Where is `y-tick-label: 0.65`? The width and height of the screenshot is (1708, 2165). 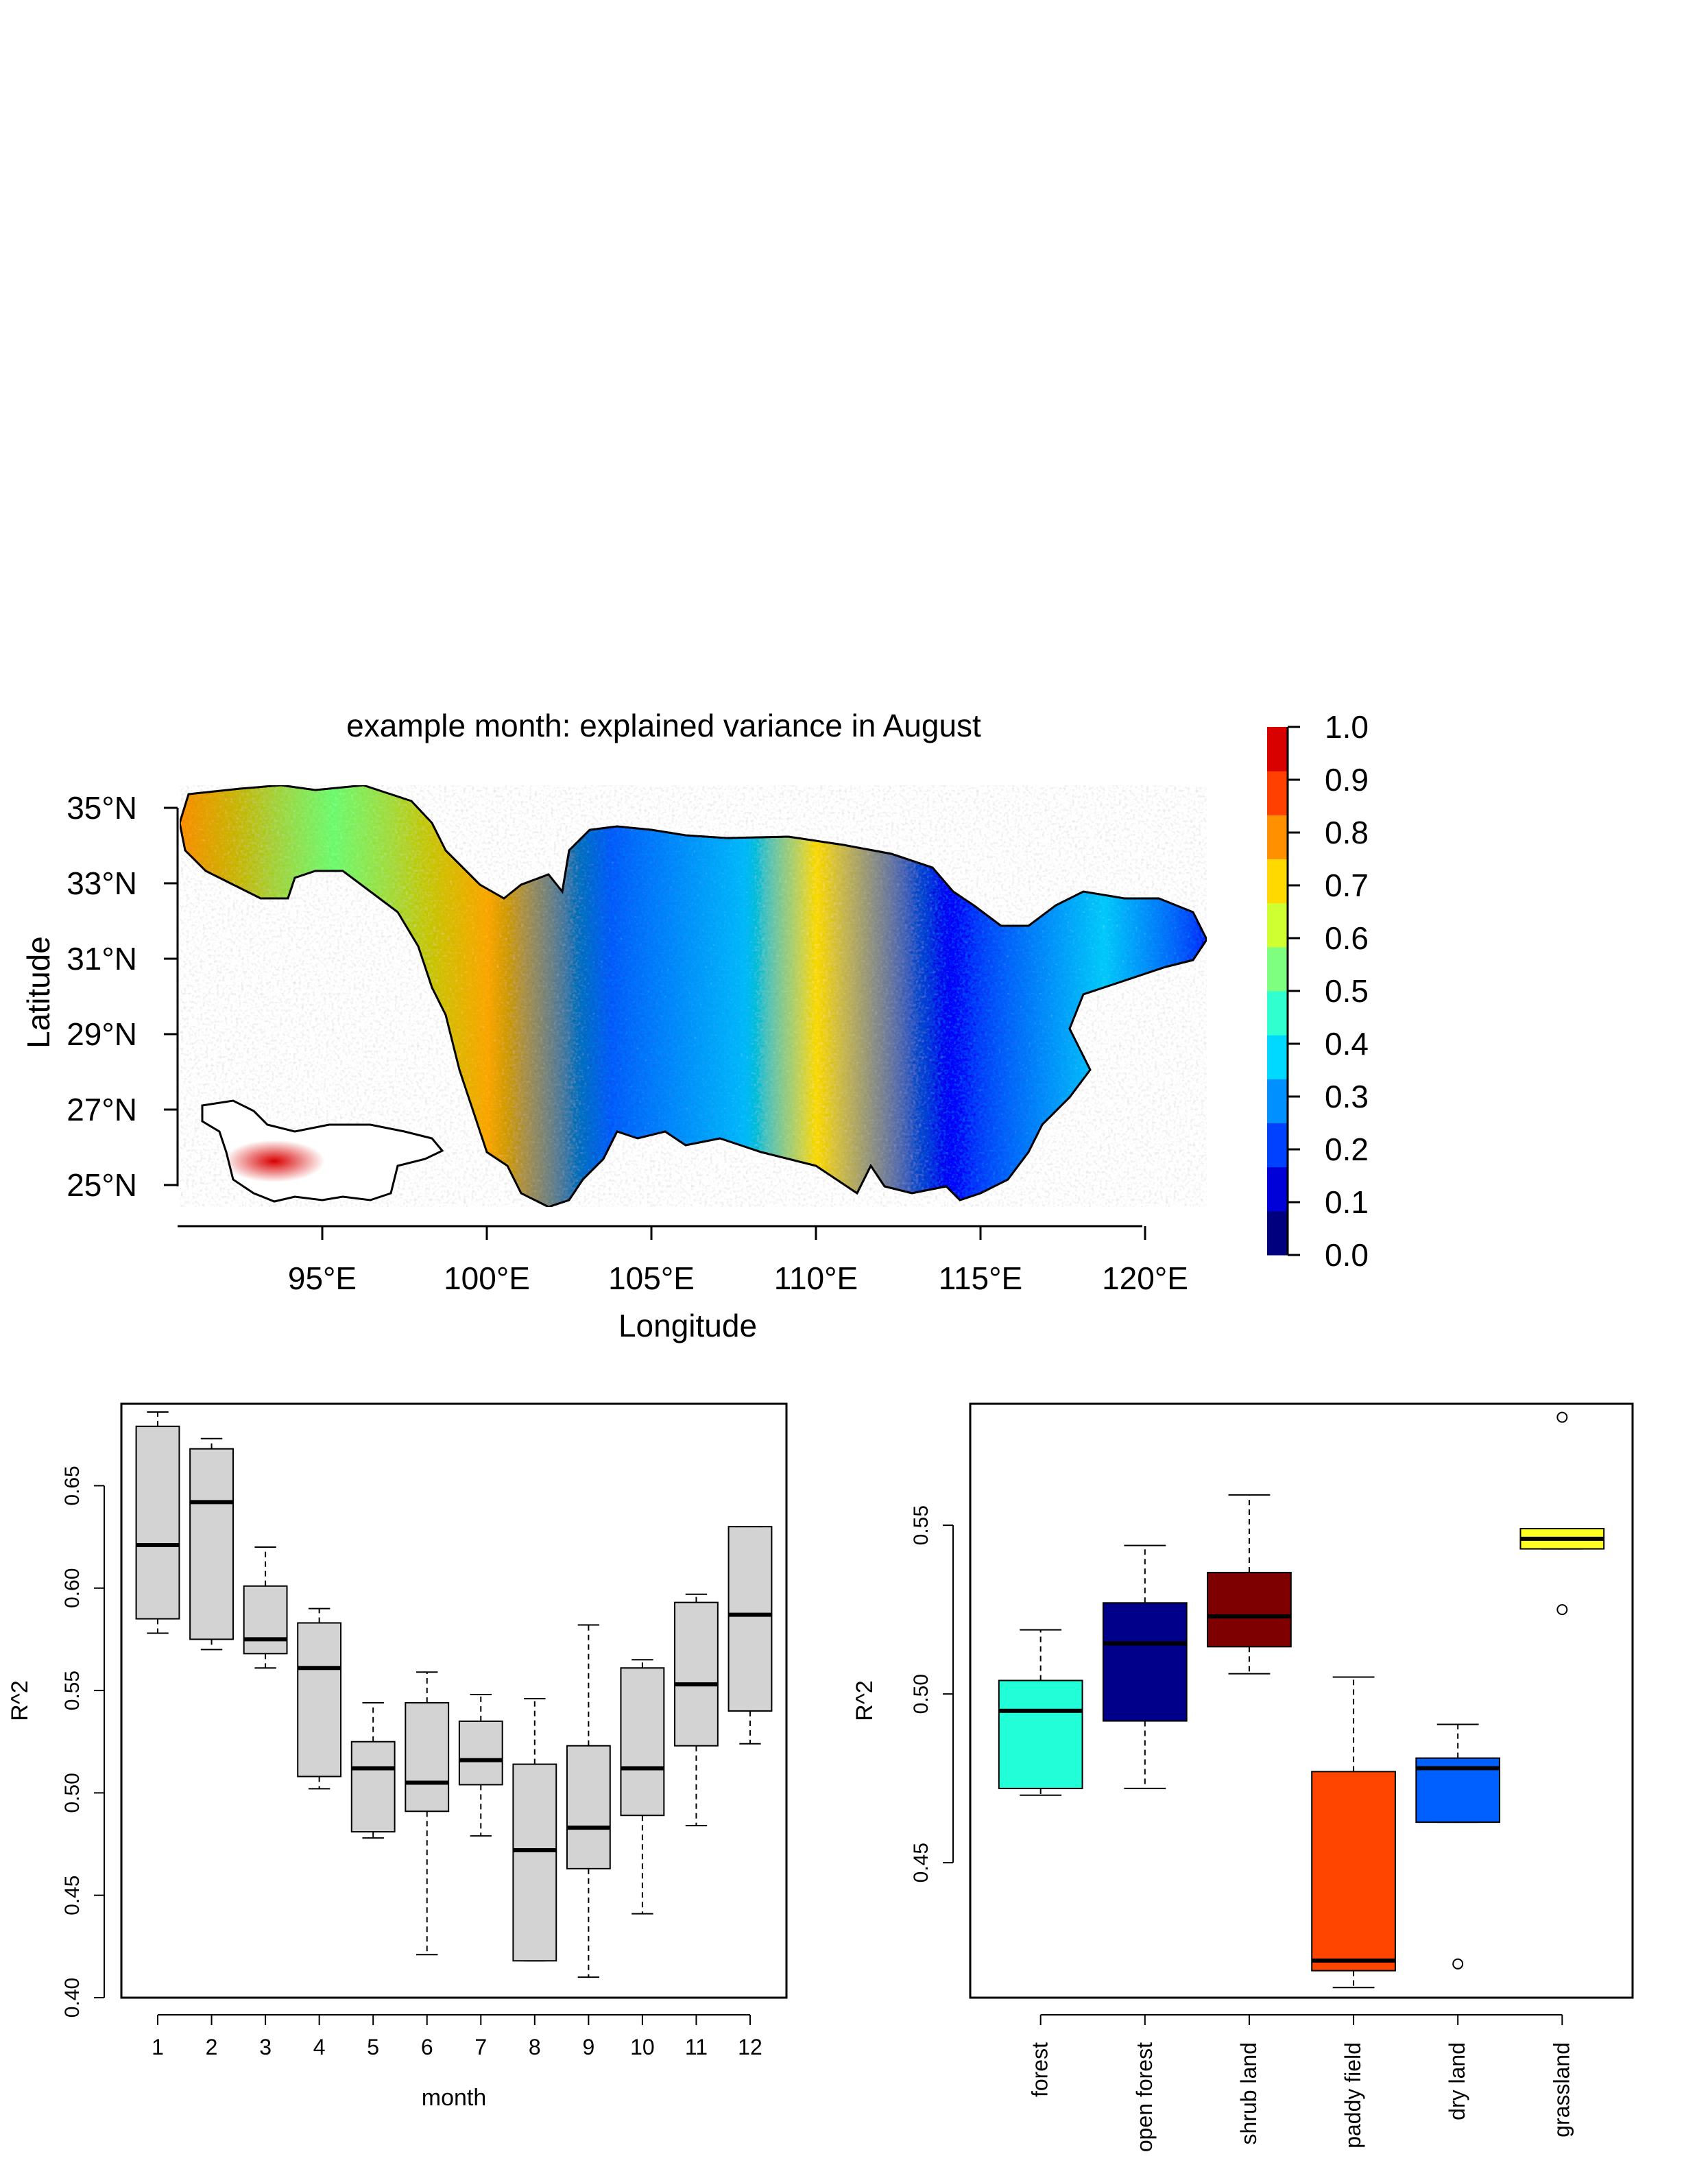 y-tick-label: 0.65 is located at coordinates (72, 1486).